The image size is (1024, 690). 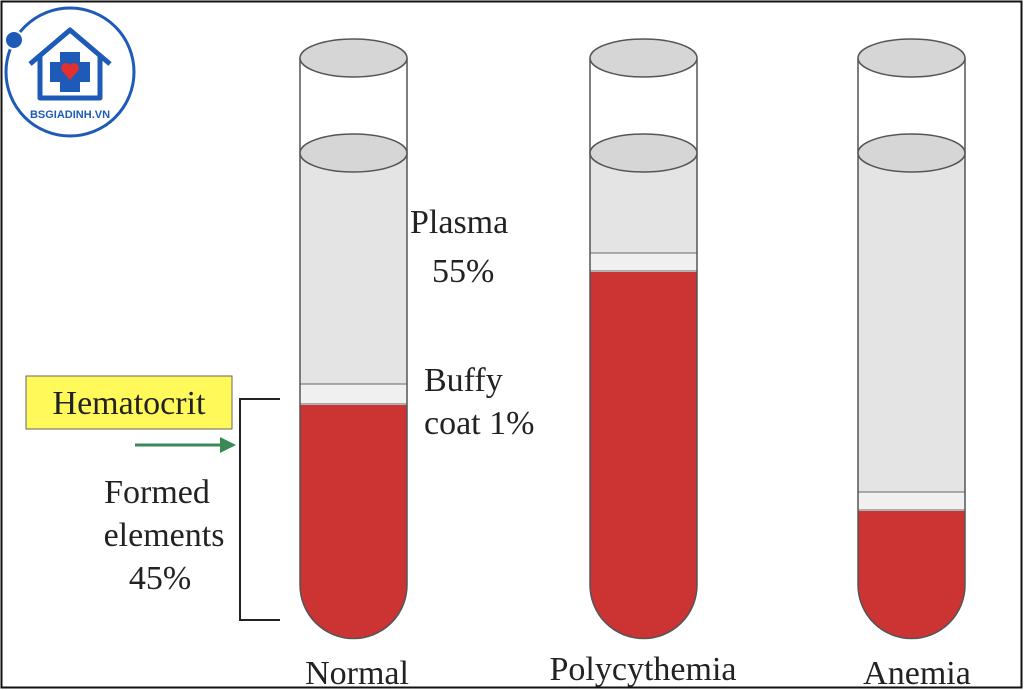 What do you see at coordinates (357, 672) in the screenshot?
I see `tube-label: Normal` at bounding box center [357, 672].